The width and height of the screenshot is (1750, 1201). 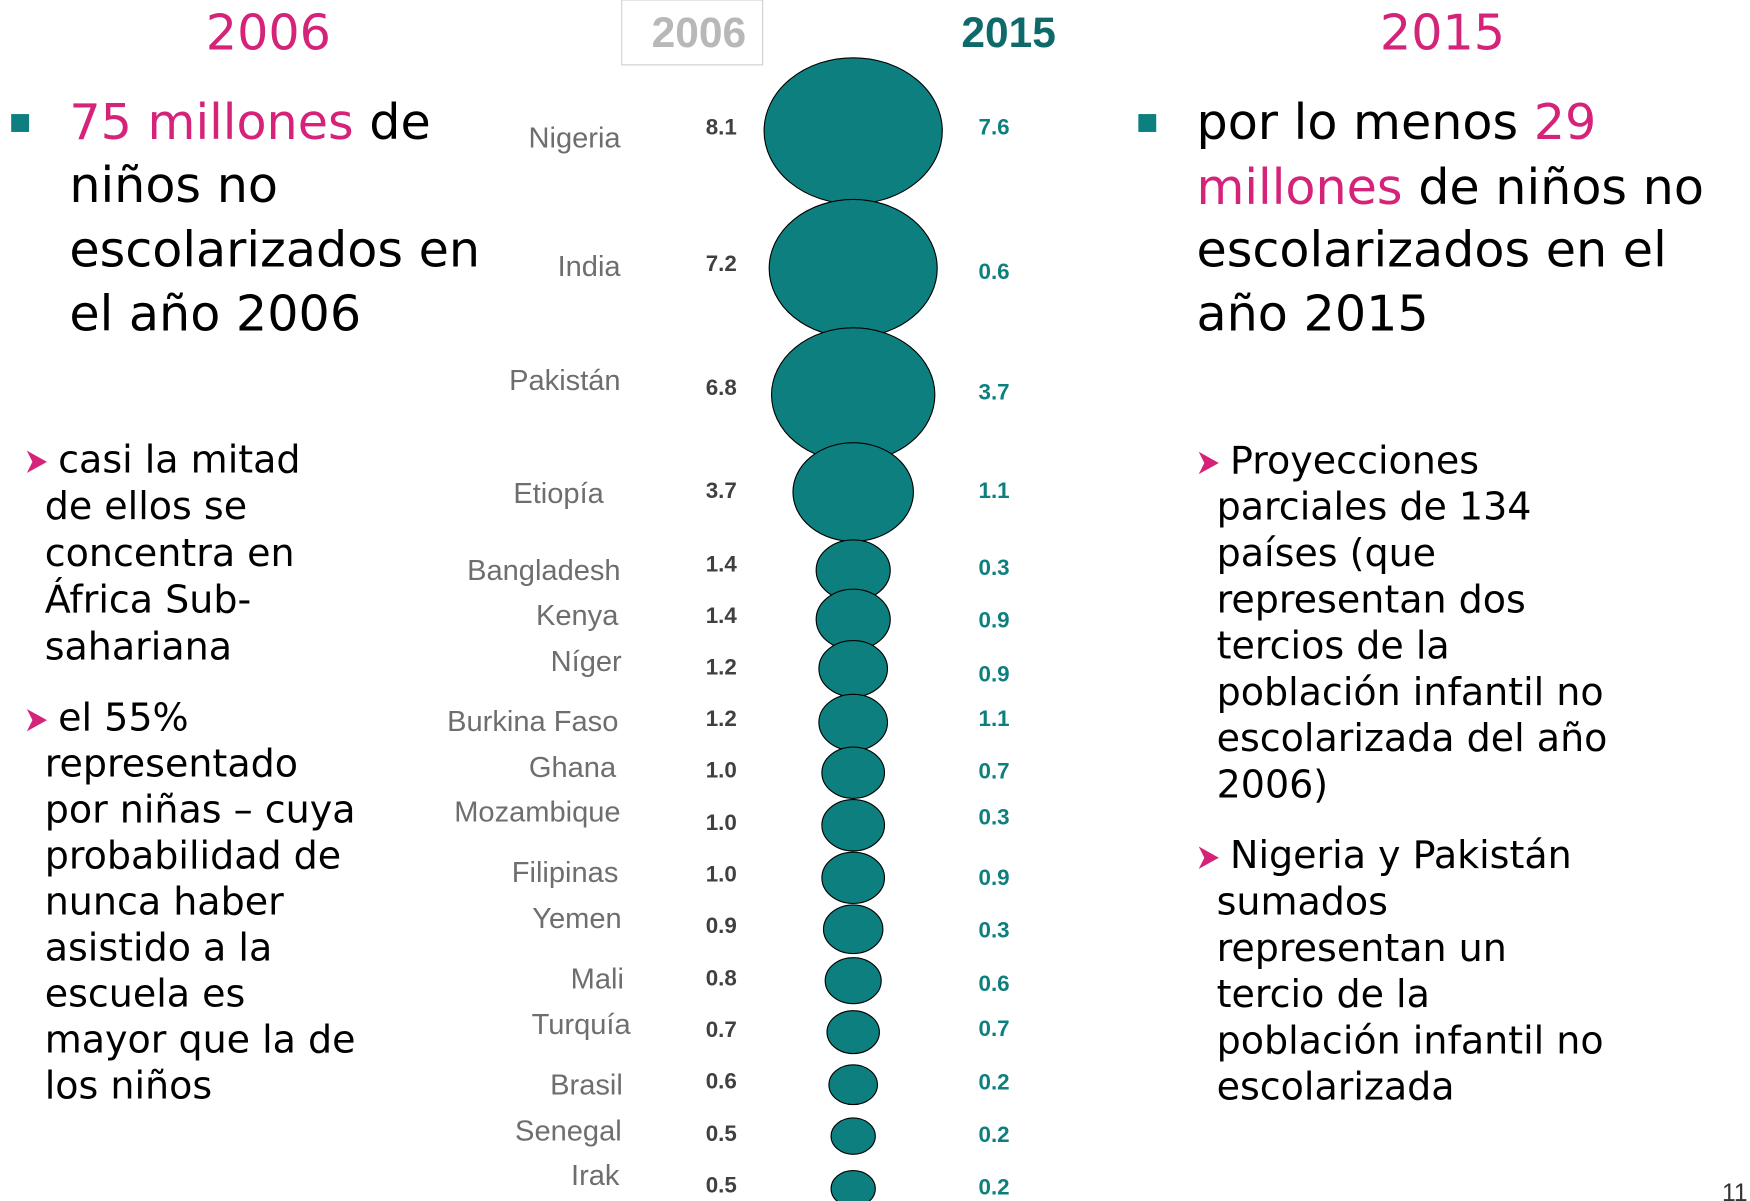 I want to click on country-label: Irak, so click(x=595, y=1176).